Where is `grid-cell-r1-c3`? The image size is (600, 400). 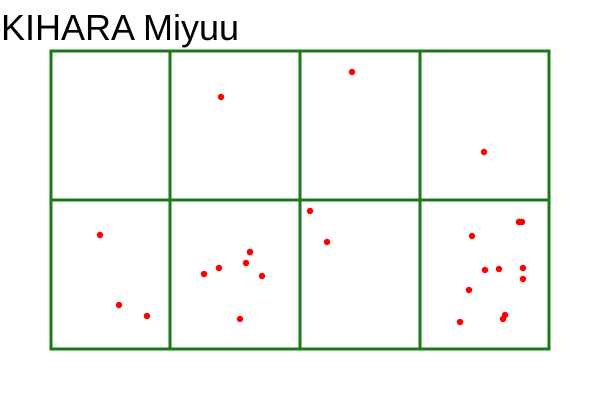 grid-cell-r1-c3 is located at coordinates (491, 272).